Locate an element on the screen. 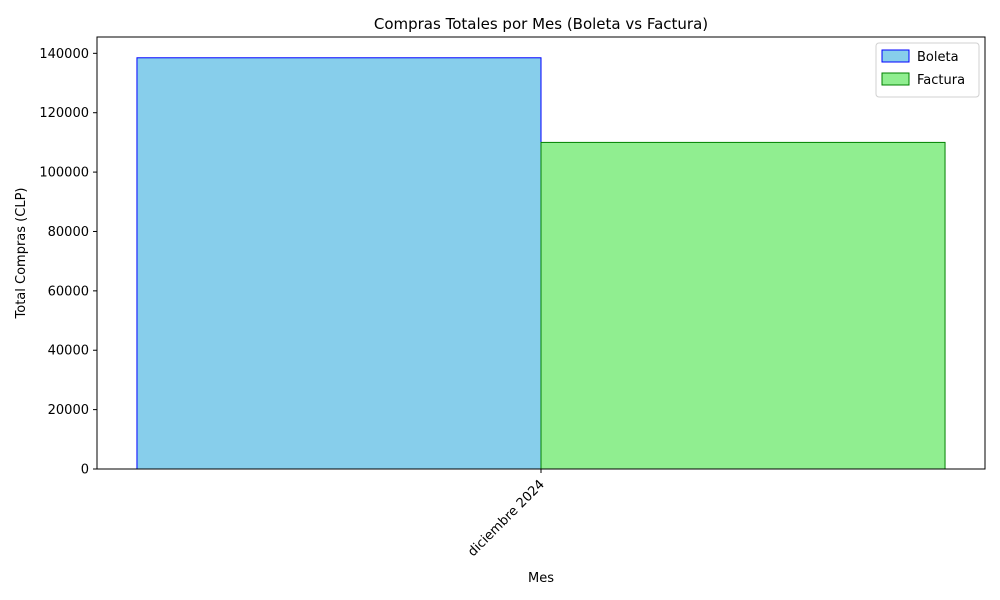  x-axis: diciembre 2024 is located at coordinates (506, 514).